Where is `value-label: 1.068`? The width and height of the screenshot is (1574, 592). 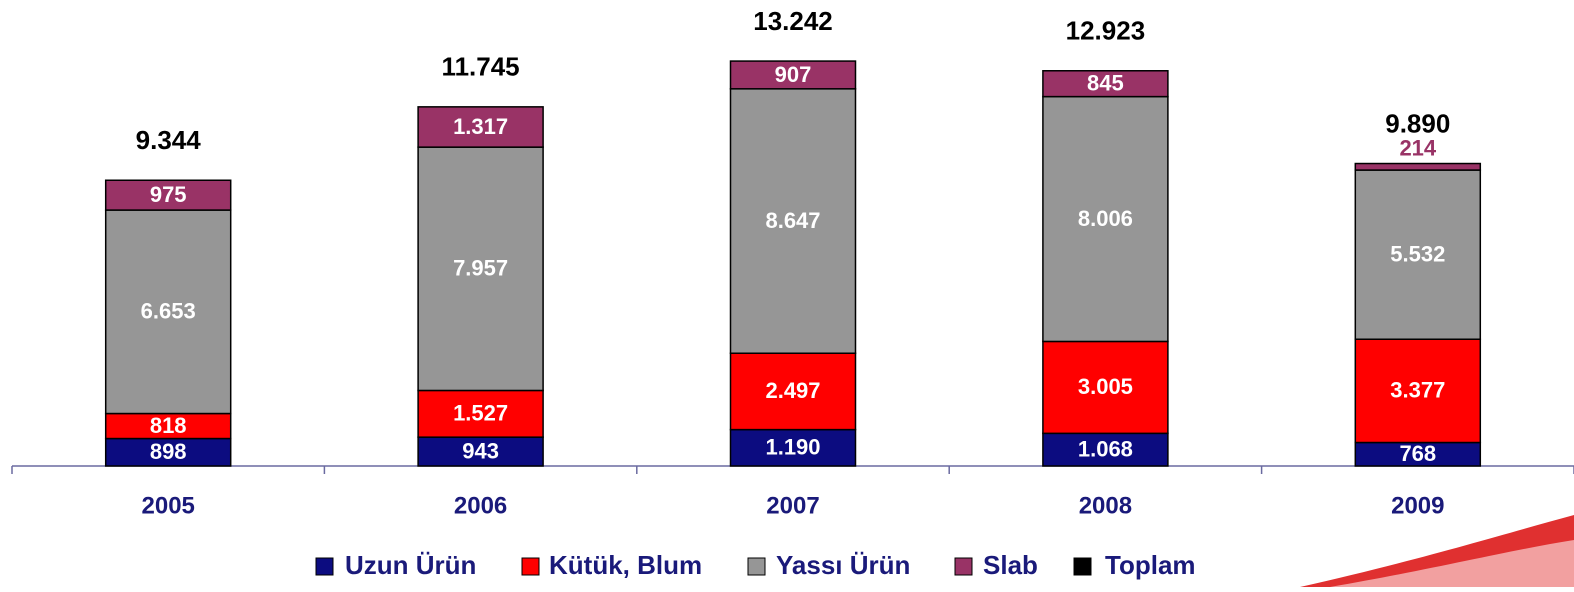
value-label: 1.068 is located at coordinates (1105, 448).